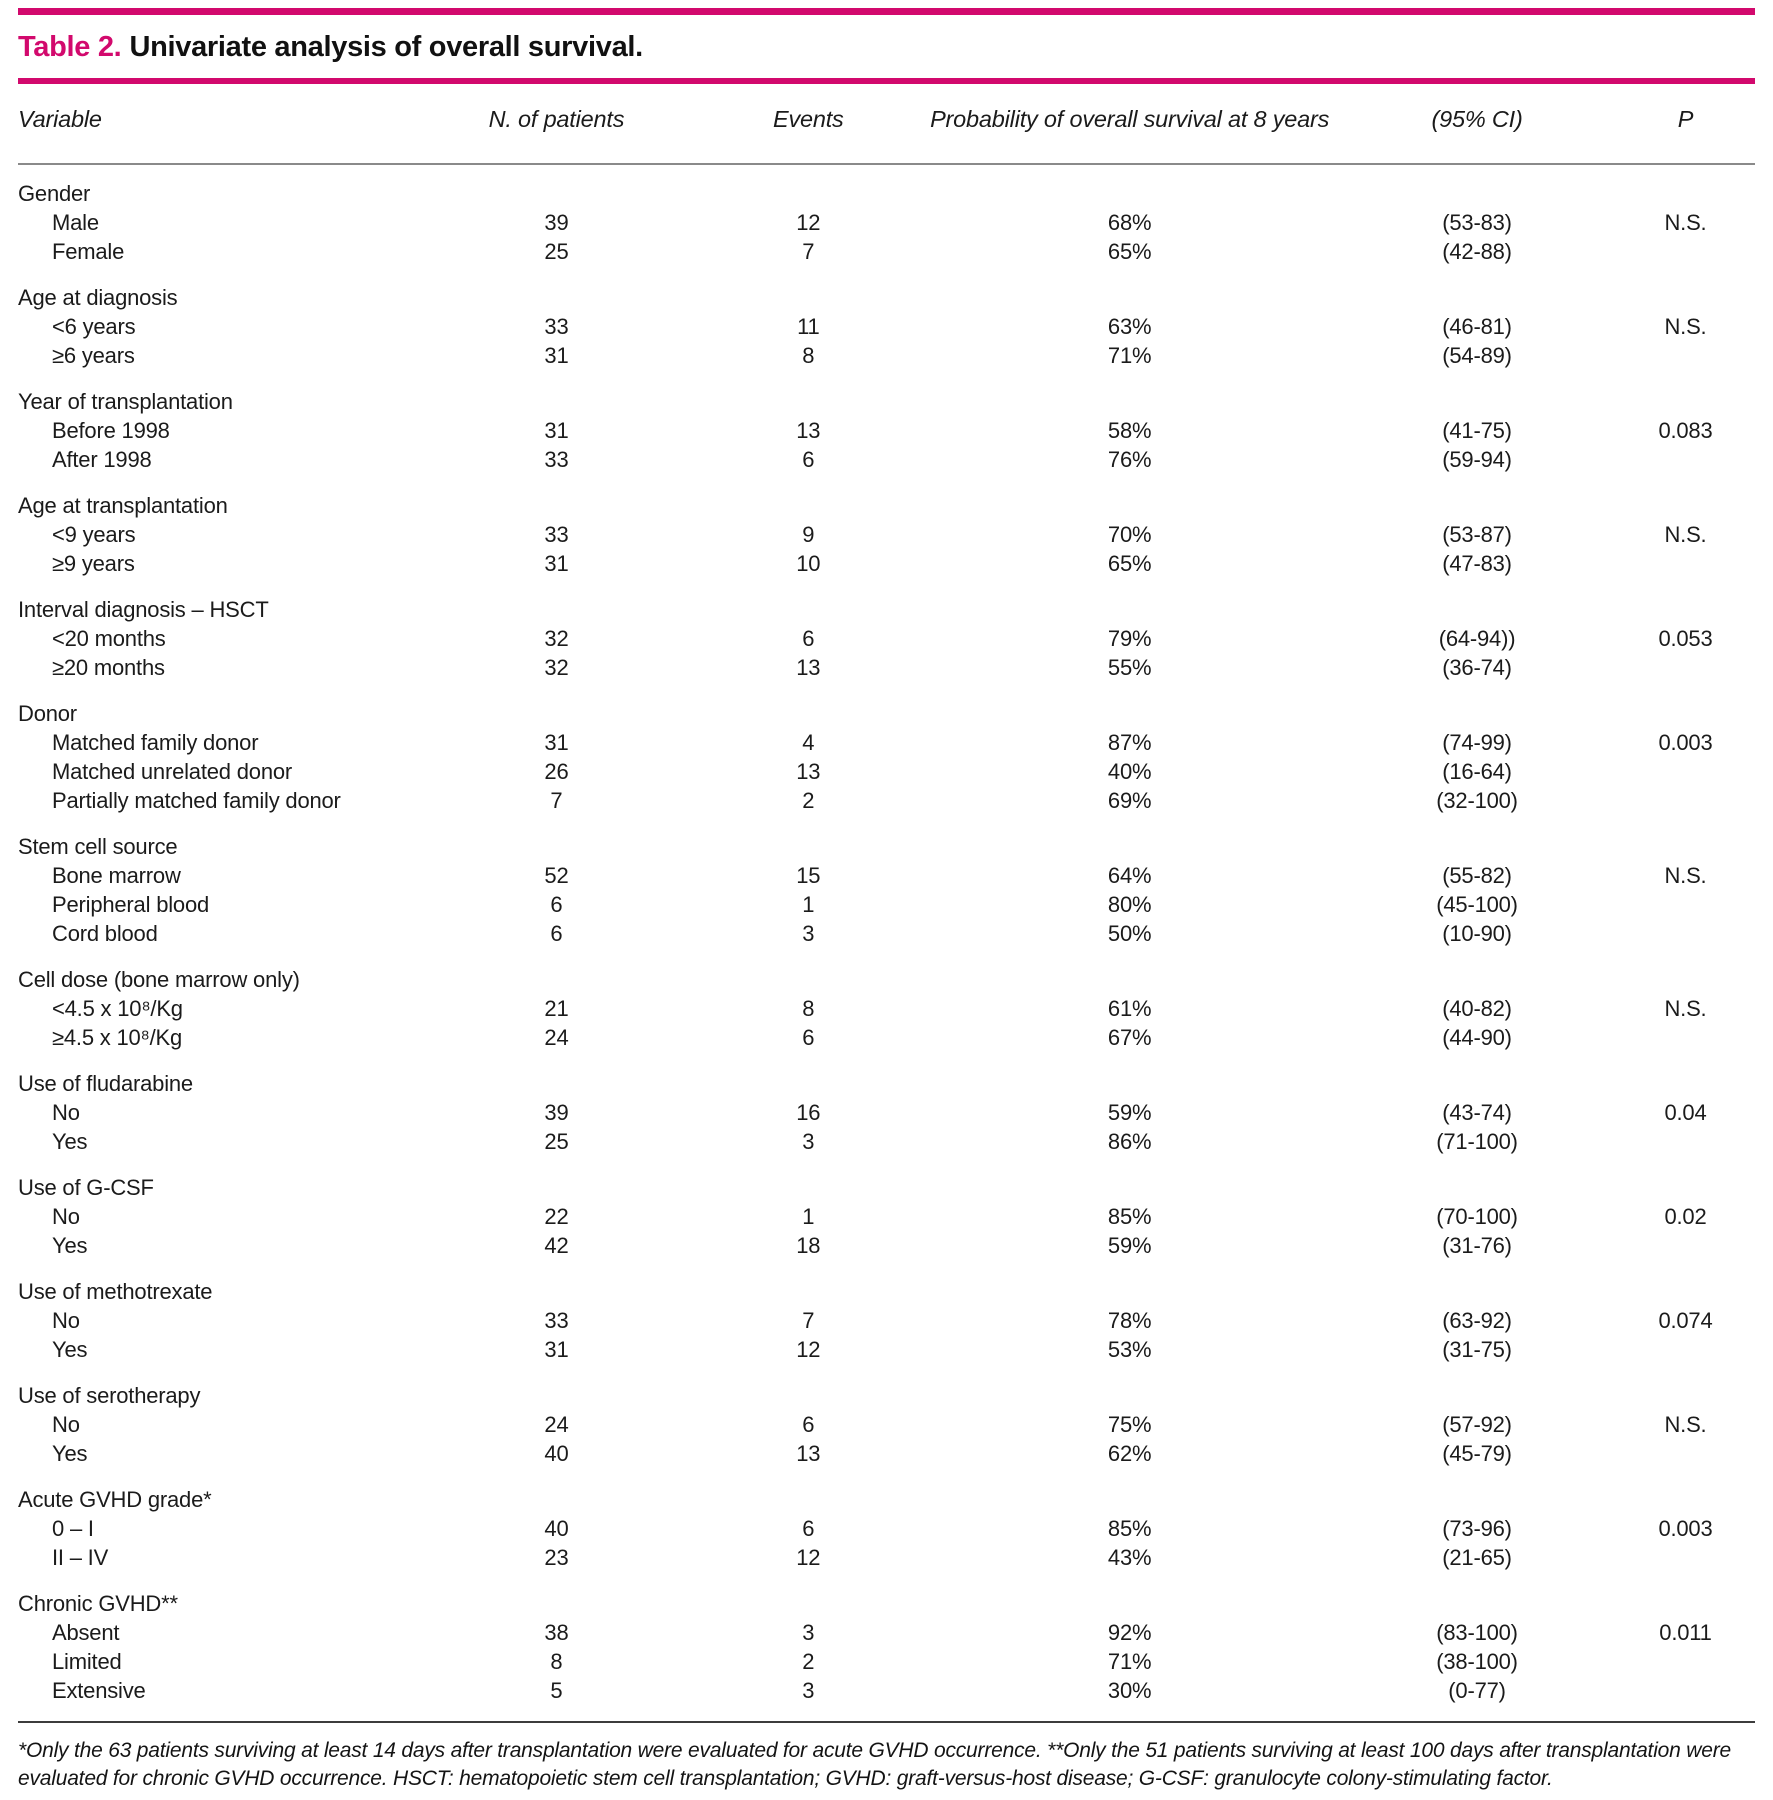 The width and height of the screenshot is (1773, 1800). Describe the element at coordinates (1477, 904) in the screenshot. I see `ci-cell: (45-100)` at that location.